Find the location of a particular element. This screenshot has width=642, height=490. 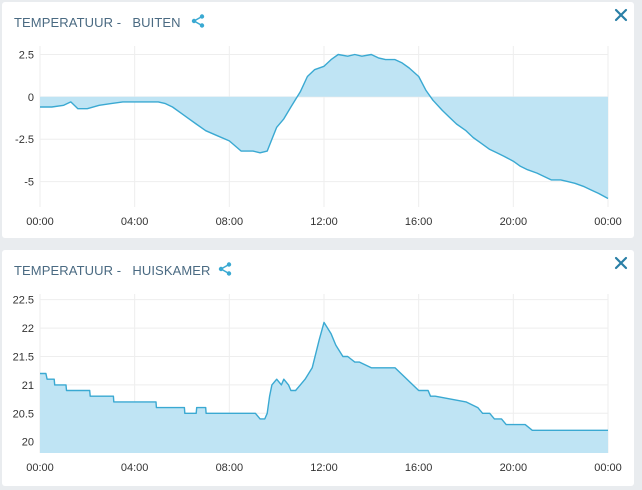

y-tick-label: 2.5 is located at coordinates (26, 55).